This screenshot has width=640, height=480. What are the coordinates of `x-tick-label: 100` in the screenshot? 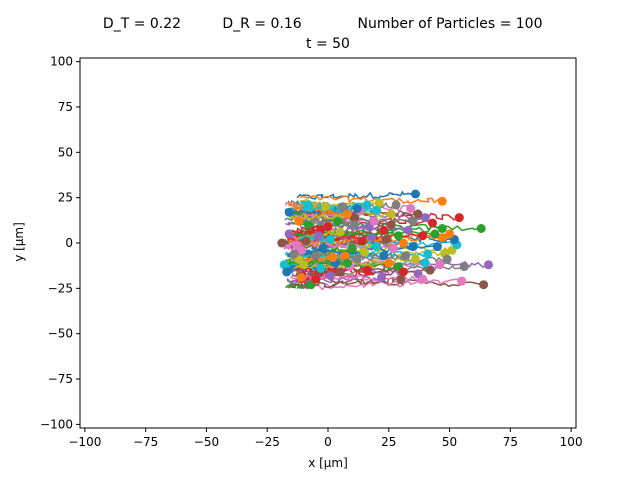 It's located at (571, 442).